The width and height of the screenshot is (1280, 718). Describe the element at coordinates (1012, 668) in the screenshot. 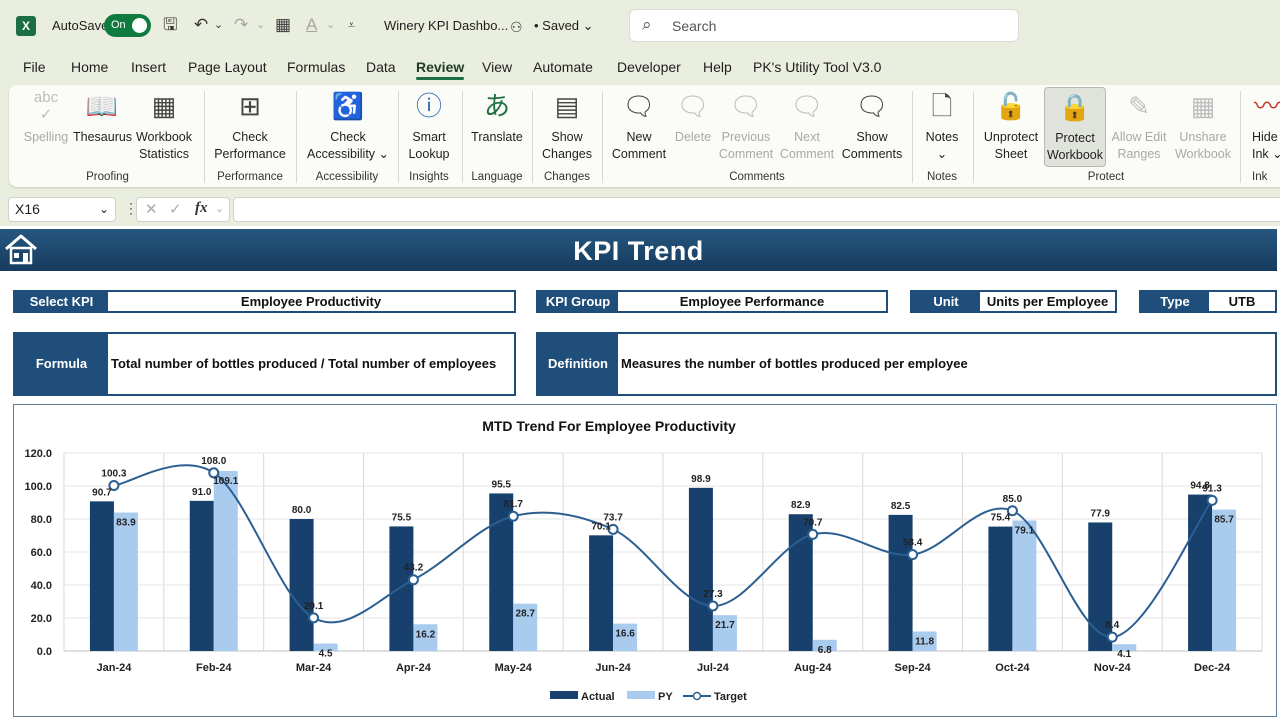

I see `x-tick-label: Oct-24` at that location.